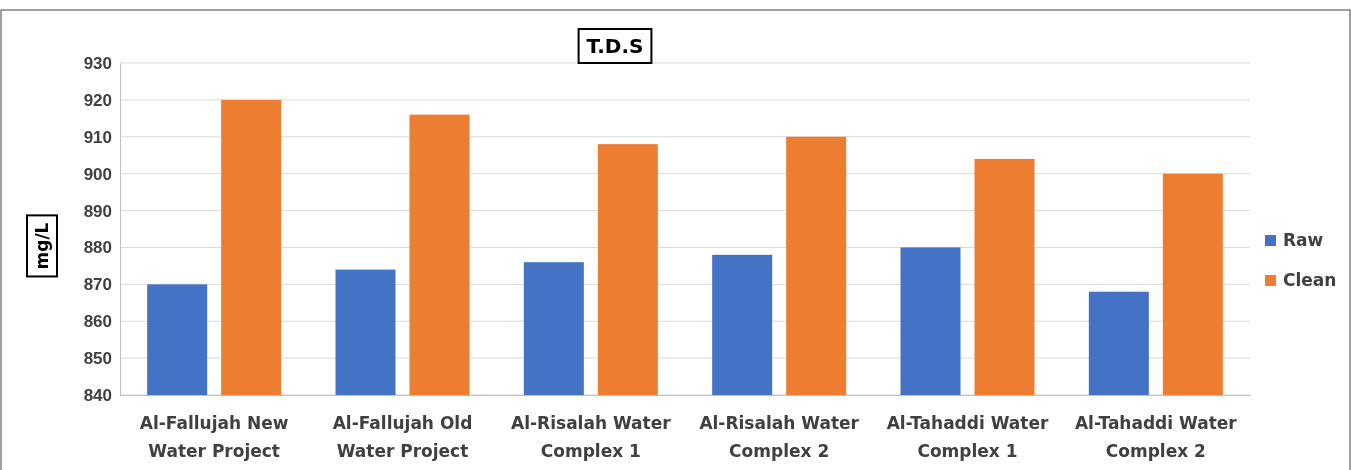 The width and height of the screenshot is (1351, 470). Describe the element at coordinates (591, 437) in the screenshot. I see `x-tick-label: Al-Risalah Water Complex 1` at that location.